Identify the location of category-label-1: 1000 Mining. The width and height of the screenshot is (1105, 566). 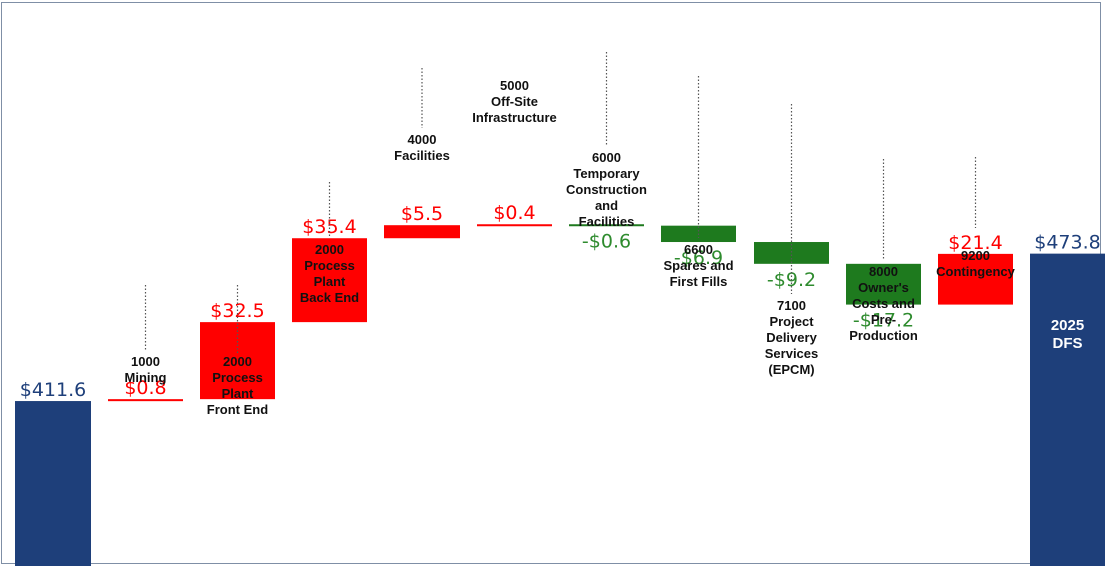
(146, 369).